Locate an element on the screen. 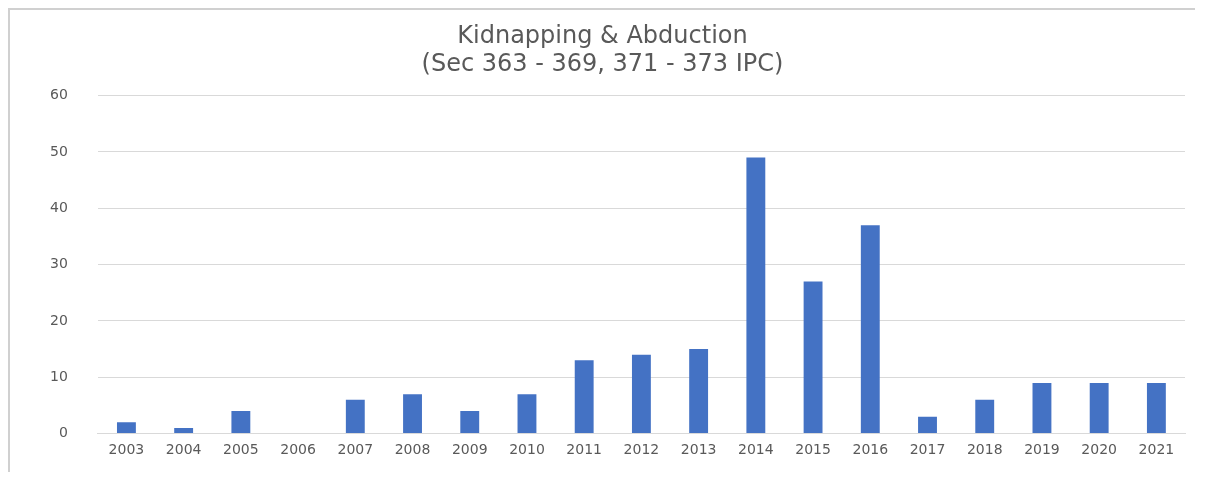  x-tick-label: 2015 is located at coordinates (813, 448).